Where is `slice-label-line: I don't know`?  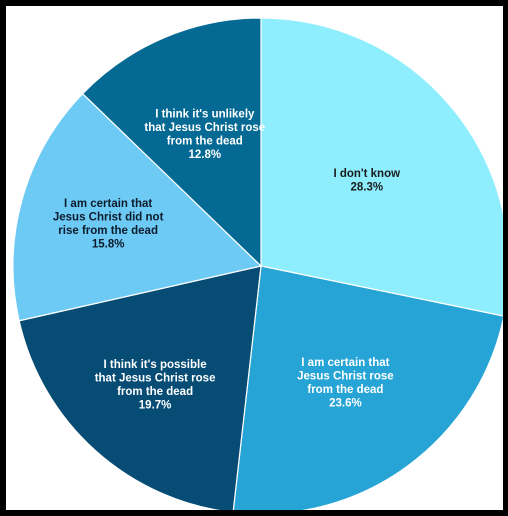 slice-label-line: I don't know is located at coordinates (366, 174).